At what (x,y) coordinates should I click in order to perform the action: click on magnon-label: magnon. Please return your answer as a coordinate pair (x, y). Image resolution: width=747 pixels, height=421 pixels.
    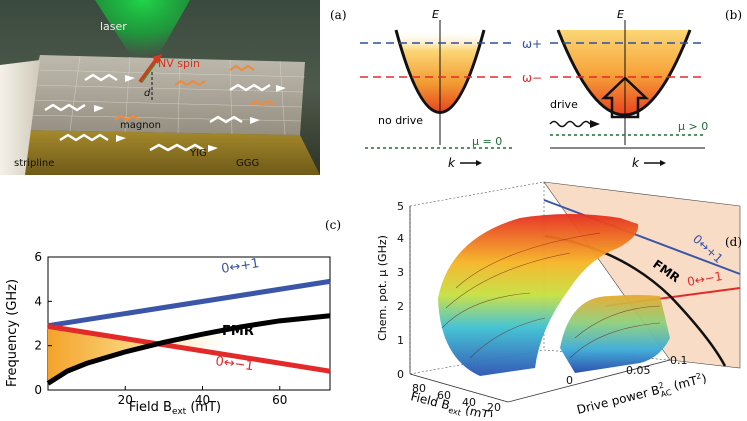
    Looking at the image, I should click on (140, 125).